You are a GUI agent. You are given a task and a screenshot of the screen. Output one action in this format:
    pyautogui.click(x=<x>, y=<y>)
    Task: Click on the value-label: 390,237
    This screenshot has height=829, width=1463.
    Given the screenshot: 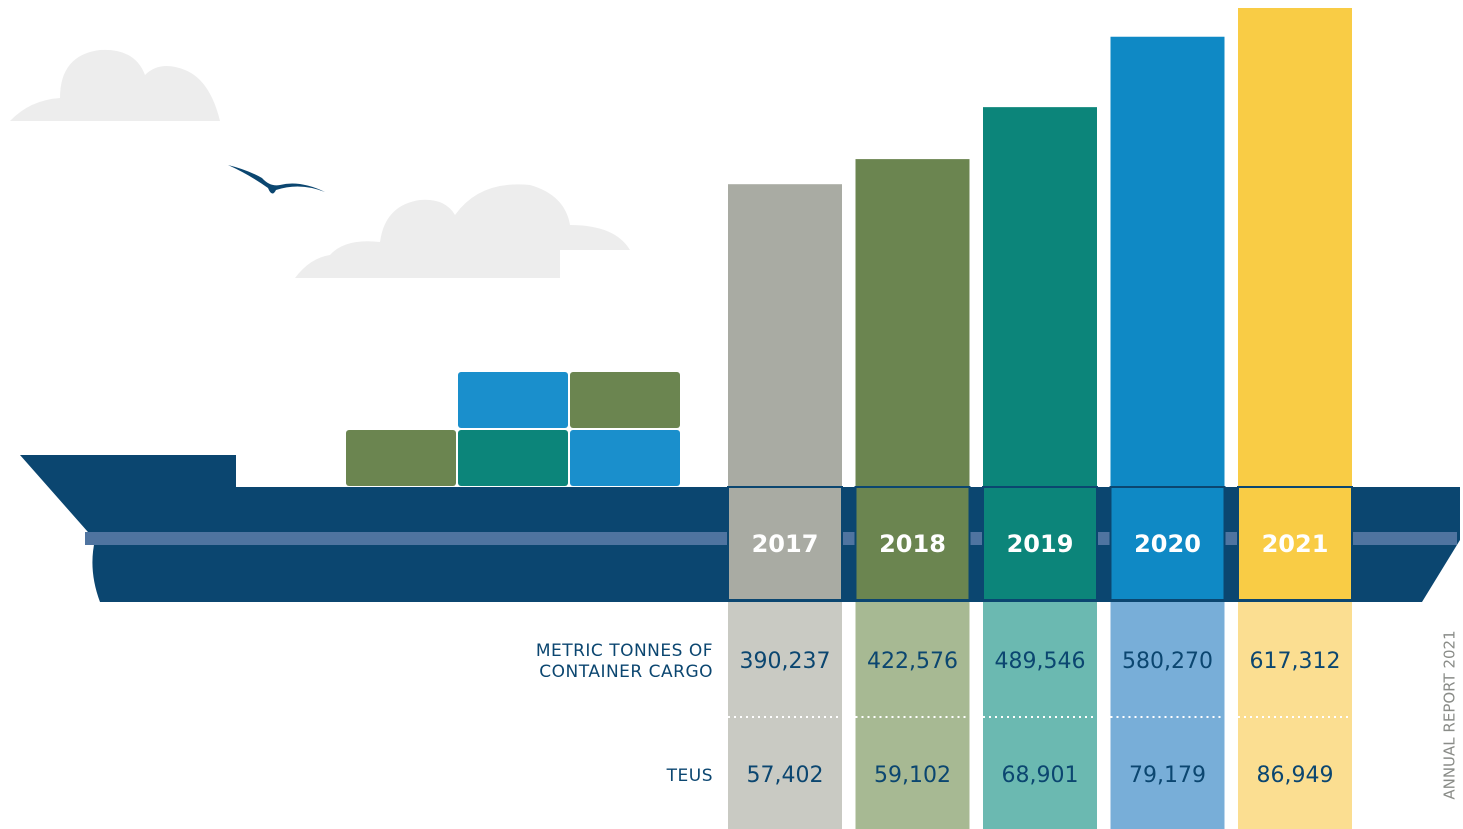 What is the action you would take?
    pyautogui.click(x=785, y=661)
    